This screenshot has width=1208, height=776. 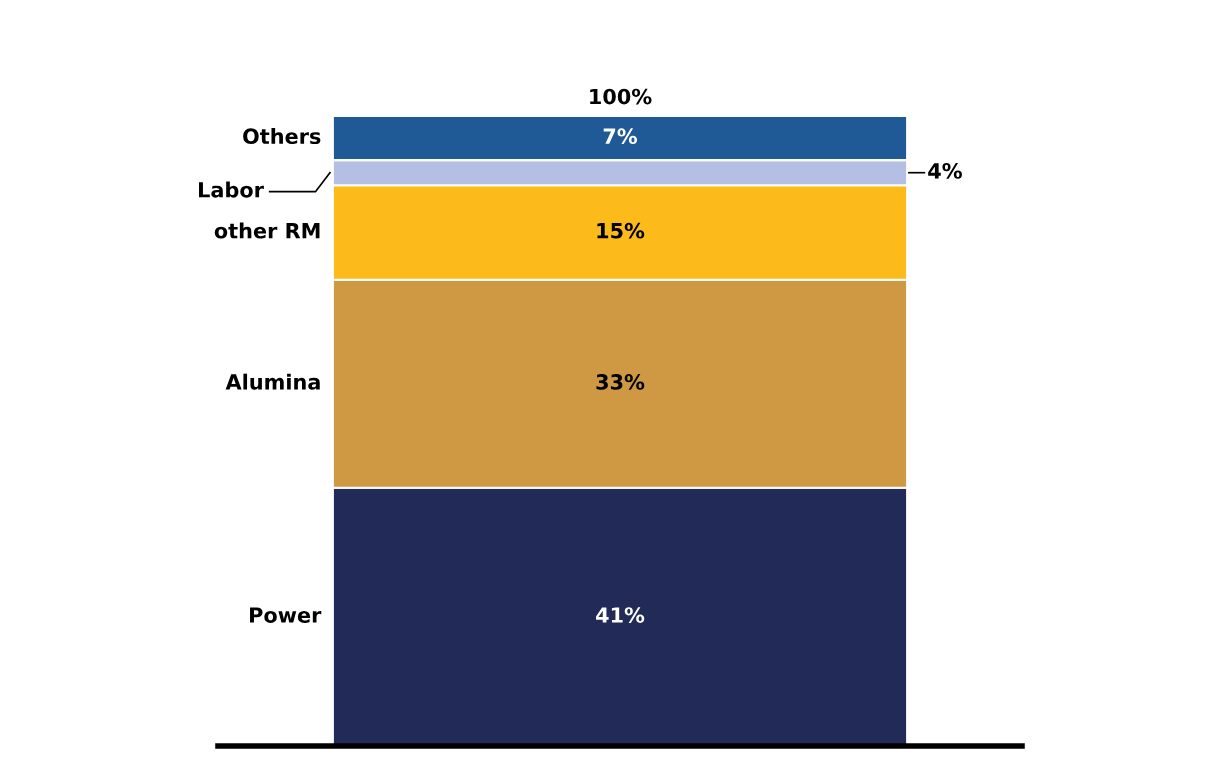 I want to click on series-label: other RM, so click(x=267, y=230).